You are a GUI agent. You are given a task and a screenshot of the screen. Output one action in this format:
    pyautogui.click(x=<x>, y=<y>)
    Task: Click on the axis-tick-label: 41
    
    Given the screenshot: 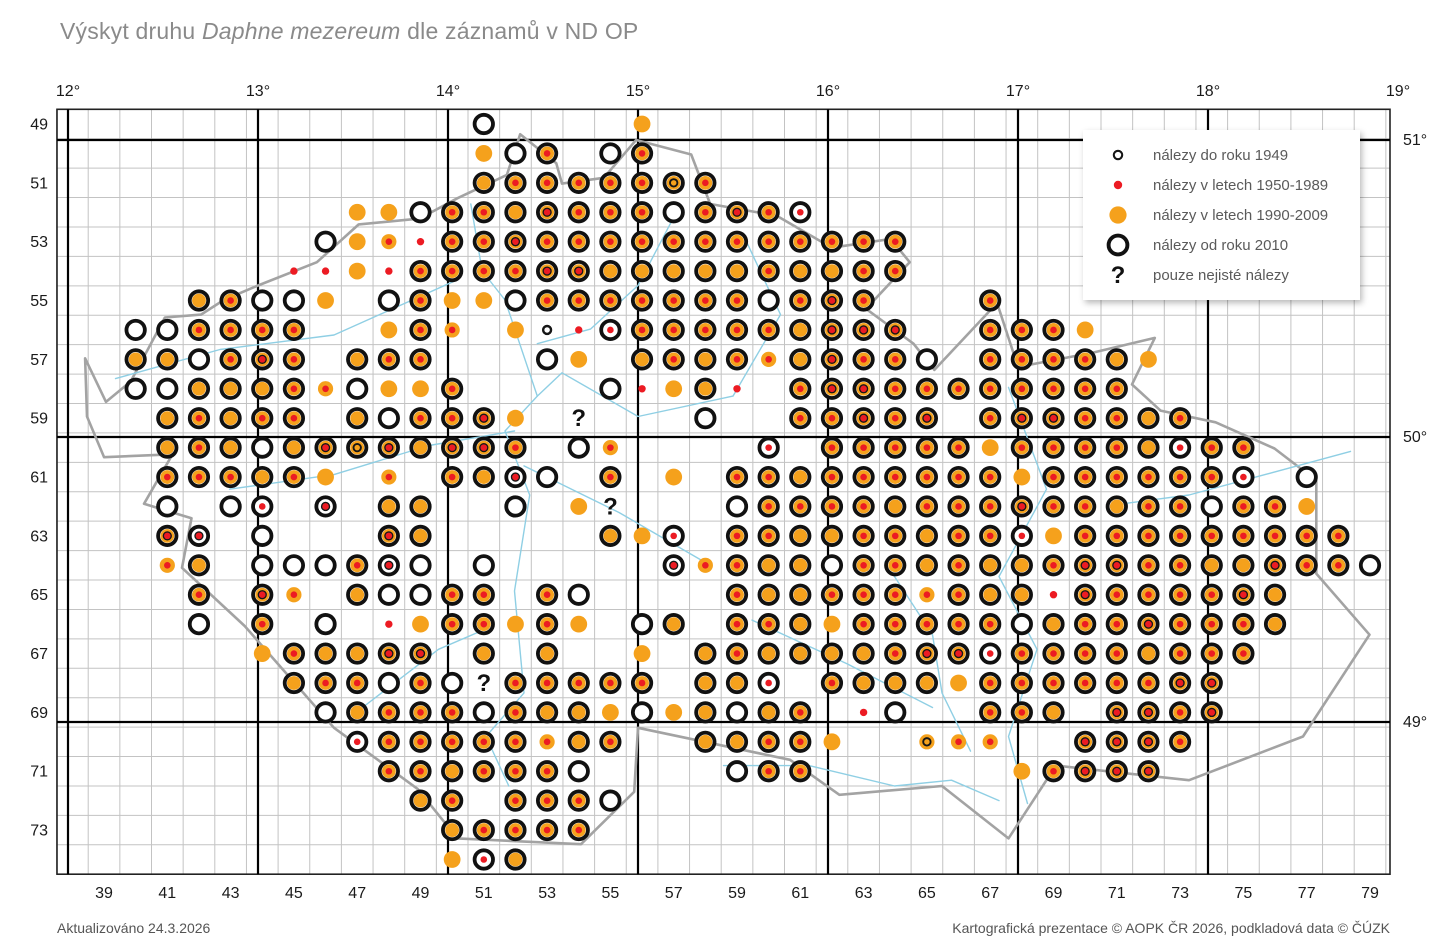 What is the action you would take?
    pyautogui.click(x=167, y=893)
    